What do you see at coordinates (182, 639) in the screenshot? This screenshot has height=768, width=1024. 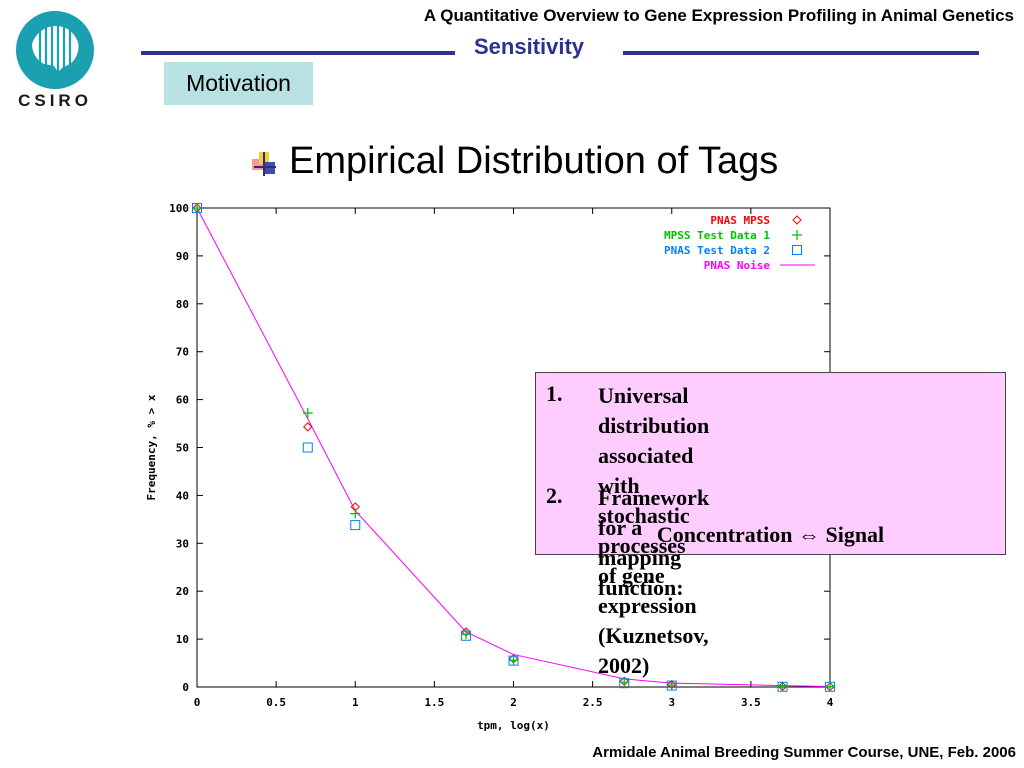 I see `y-tick-label: 10` at bounding box center [182, 639].